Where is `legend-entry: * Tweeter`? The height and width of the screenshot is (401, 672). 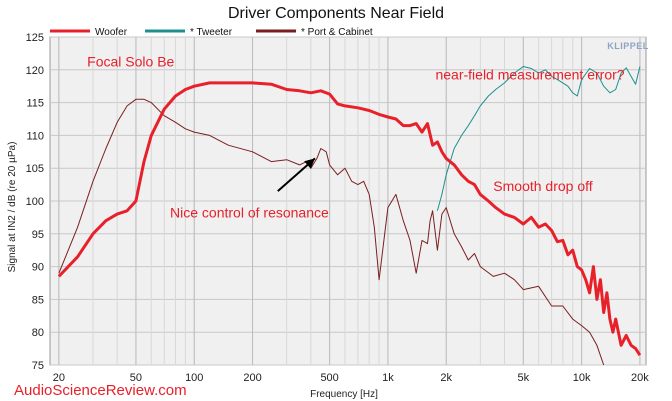 legend-entry: * Tweeter is located at coordinates (211, 32).